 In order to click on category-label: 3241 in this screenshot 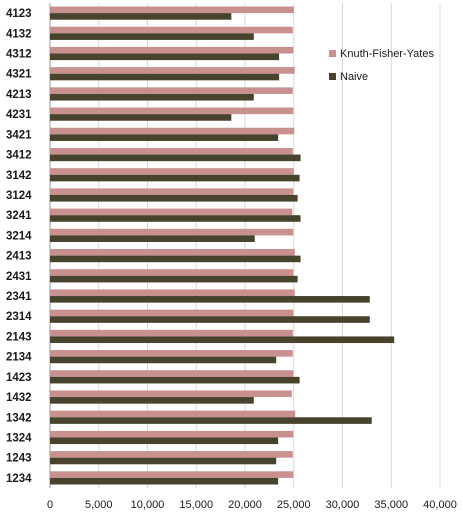, I will do `click(19, 216)`.